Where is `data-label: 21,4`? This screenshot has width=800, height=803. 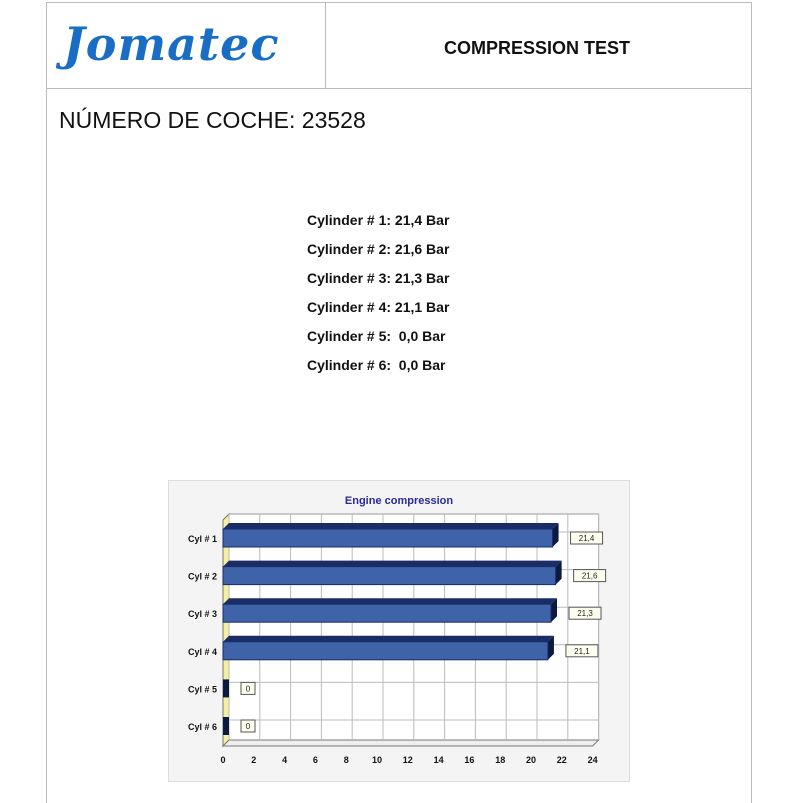
data-label: 21,4 is located at coordinates (587, 538).